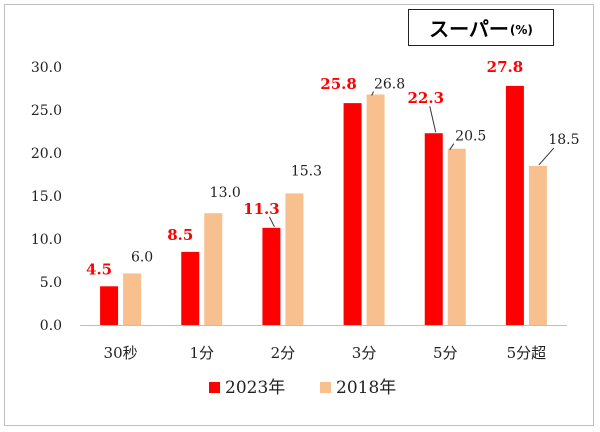 The width and height of the screenshot is (600, 432). I want to click on chart-title-box: スーパー (%), so click(481, 27).